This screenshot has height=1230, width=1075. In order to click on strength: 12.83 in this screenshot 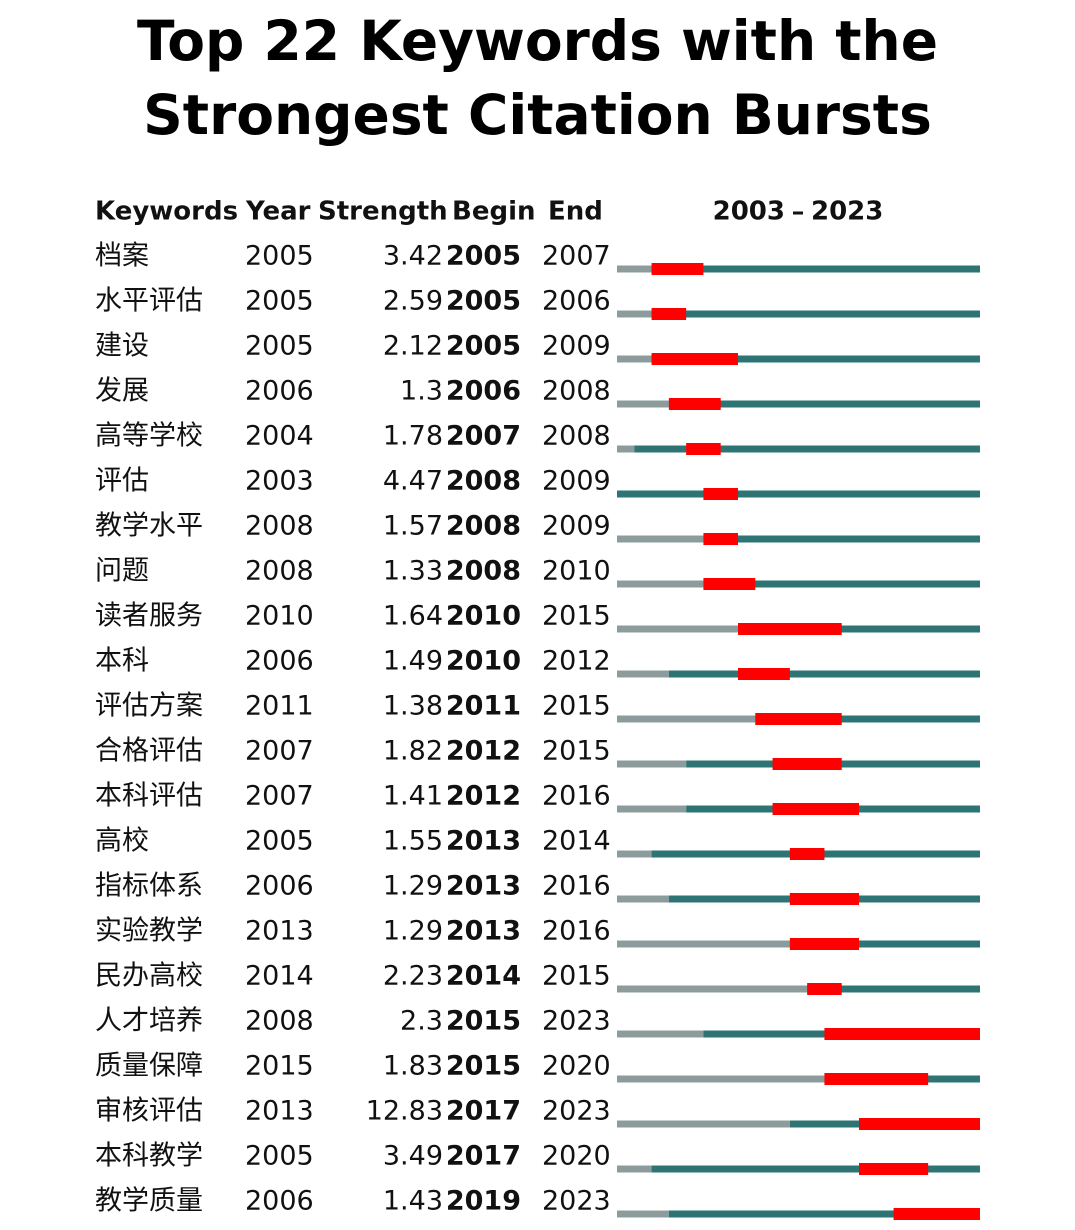, I will do `click(404, 1111)`.